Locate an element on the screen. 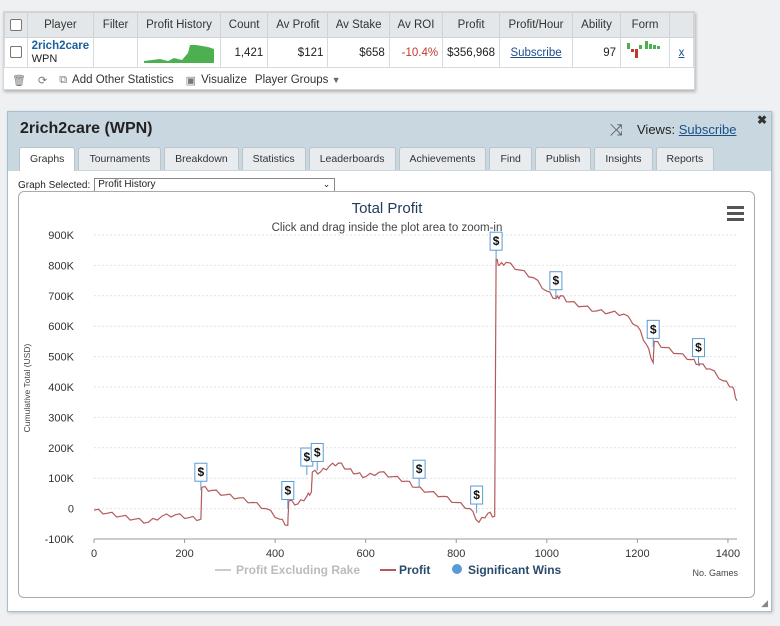  col-header-av-profit: Av Profit is located at coordinates (298, 25).